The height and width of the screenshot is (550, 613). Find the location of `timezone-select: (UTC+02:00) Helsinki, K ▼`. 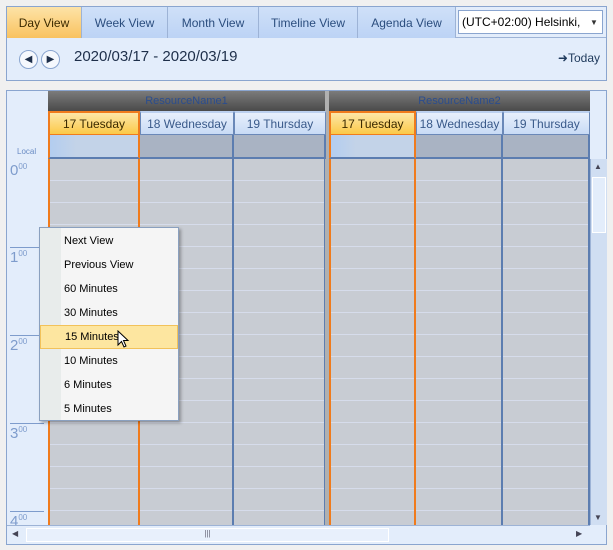

timezone-select: (UTC+02:00) Helsinki, K ▼ is located at coordinates (530, 22).